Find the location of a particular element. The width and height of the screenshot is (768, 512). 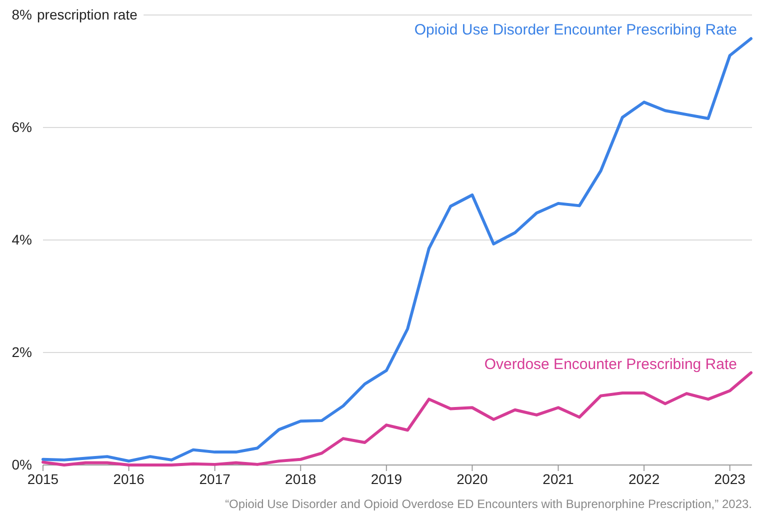

x-tick-label: 2022 is located at coordinates (644, 478).